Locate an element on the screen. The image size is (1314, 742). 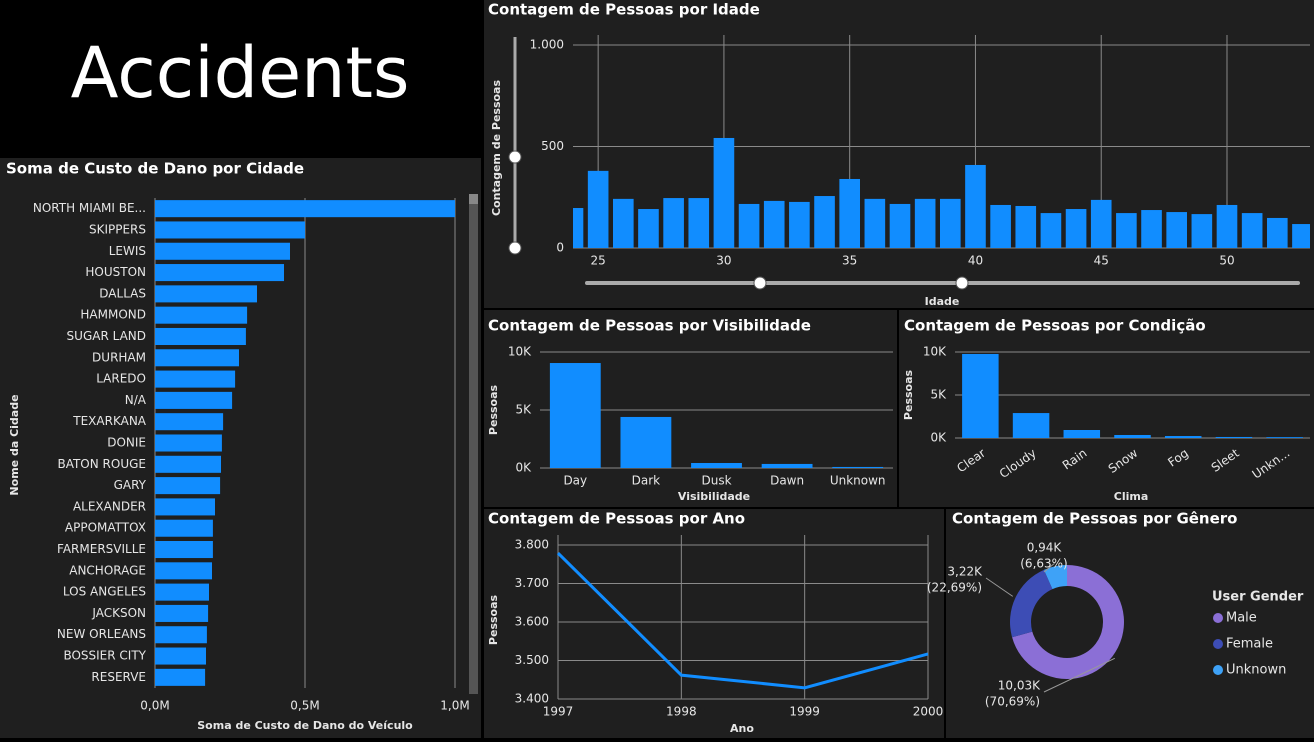
x-tick-label: 45 is located at coordinates (1101, 261).